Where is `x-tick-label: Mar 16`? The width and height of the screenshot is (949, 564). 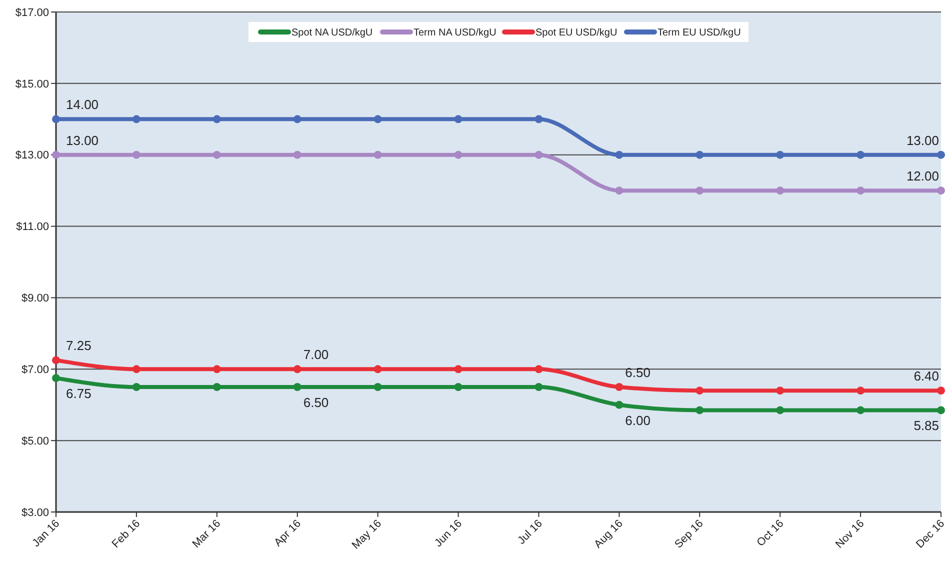 x-tick-label: Mar 16 is located at coordinates (207, 534).